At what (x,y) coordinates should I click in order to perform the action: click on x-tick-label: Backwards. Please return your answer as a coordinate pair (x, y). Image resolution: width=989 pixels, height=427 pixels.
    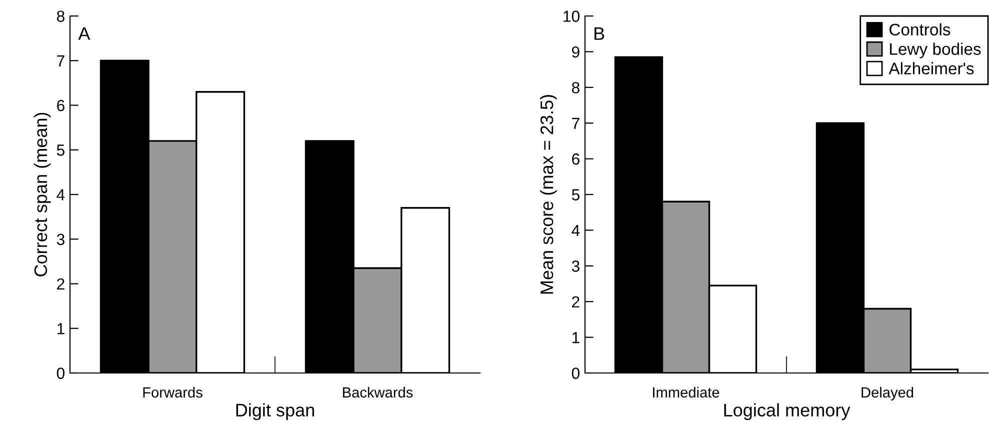
    Looking at the image, I should click on (378, 392).